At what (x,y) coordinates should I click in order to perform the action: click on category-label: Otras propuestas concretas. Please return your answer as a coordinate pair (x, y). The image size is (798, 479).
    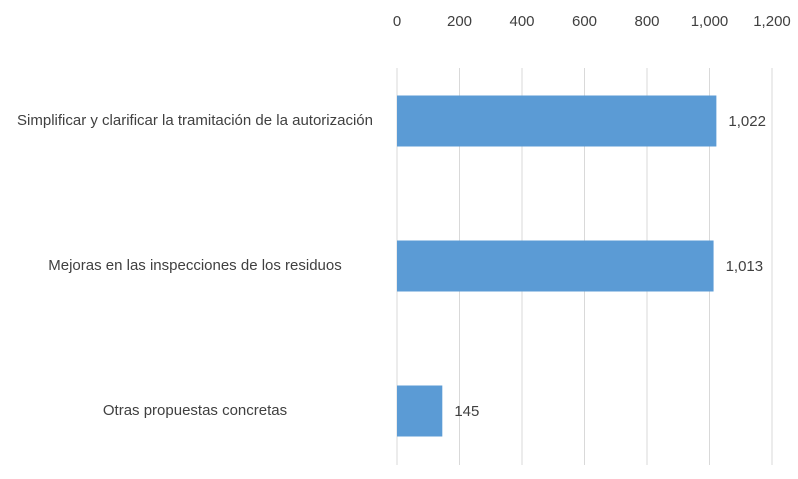
    Looking at the image, I should click on (195, 410).